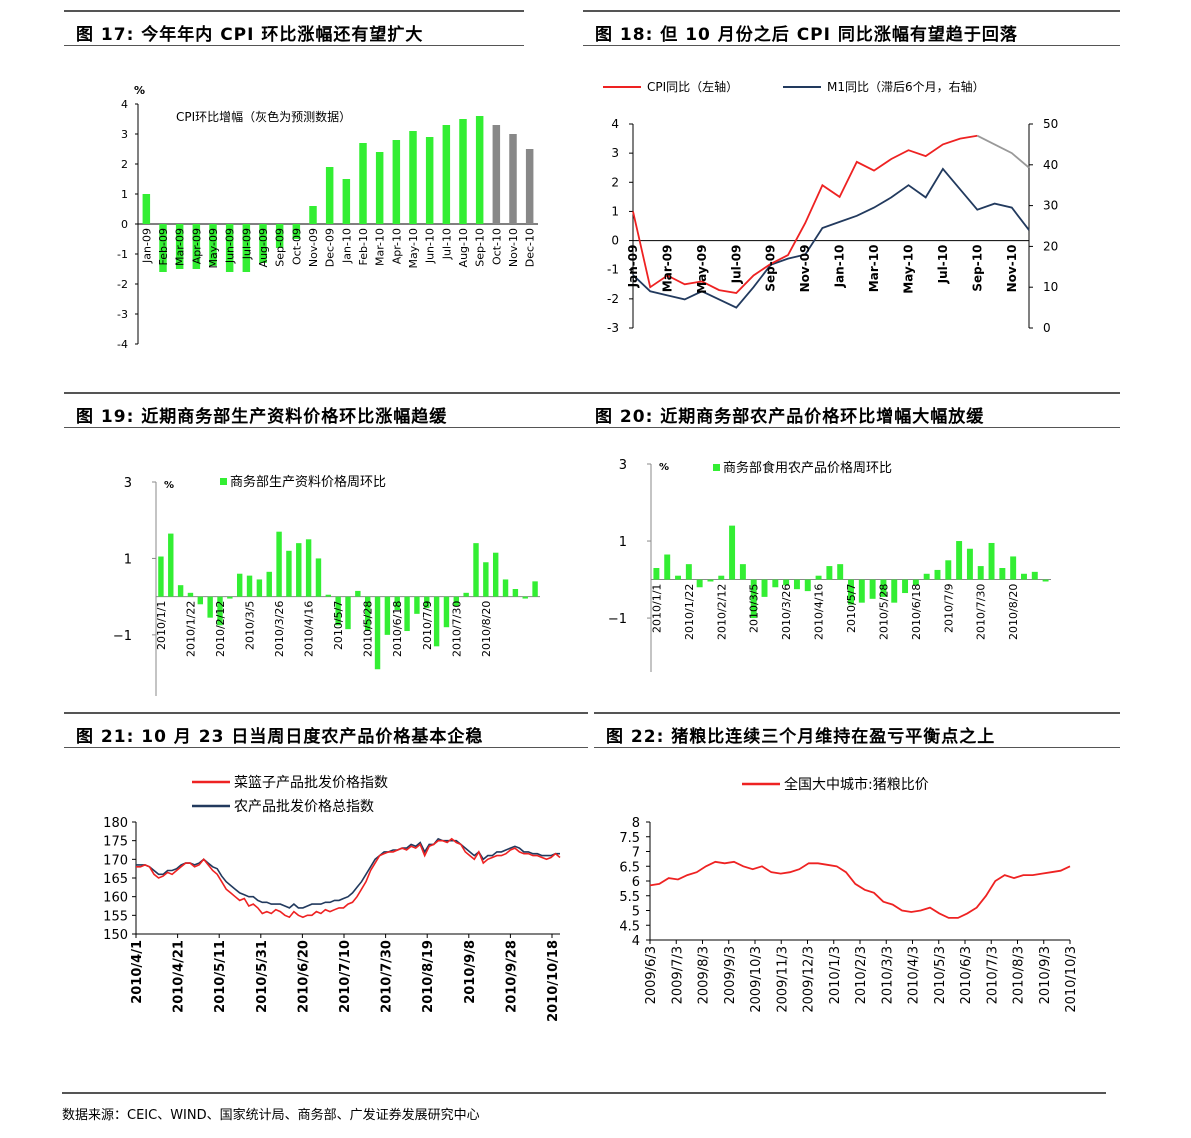  I want to click on right-tick-label: 20, so click(1050, 246).